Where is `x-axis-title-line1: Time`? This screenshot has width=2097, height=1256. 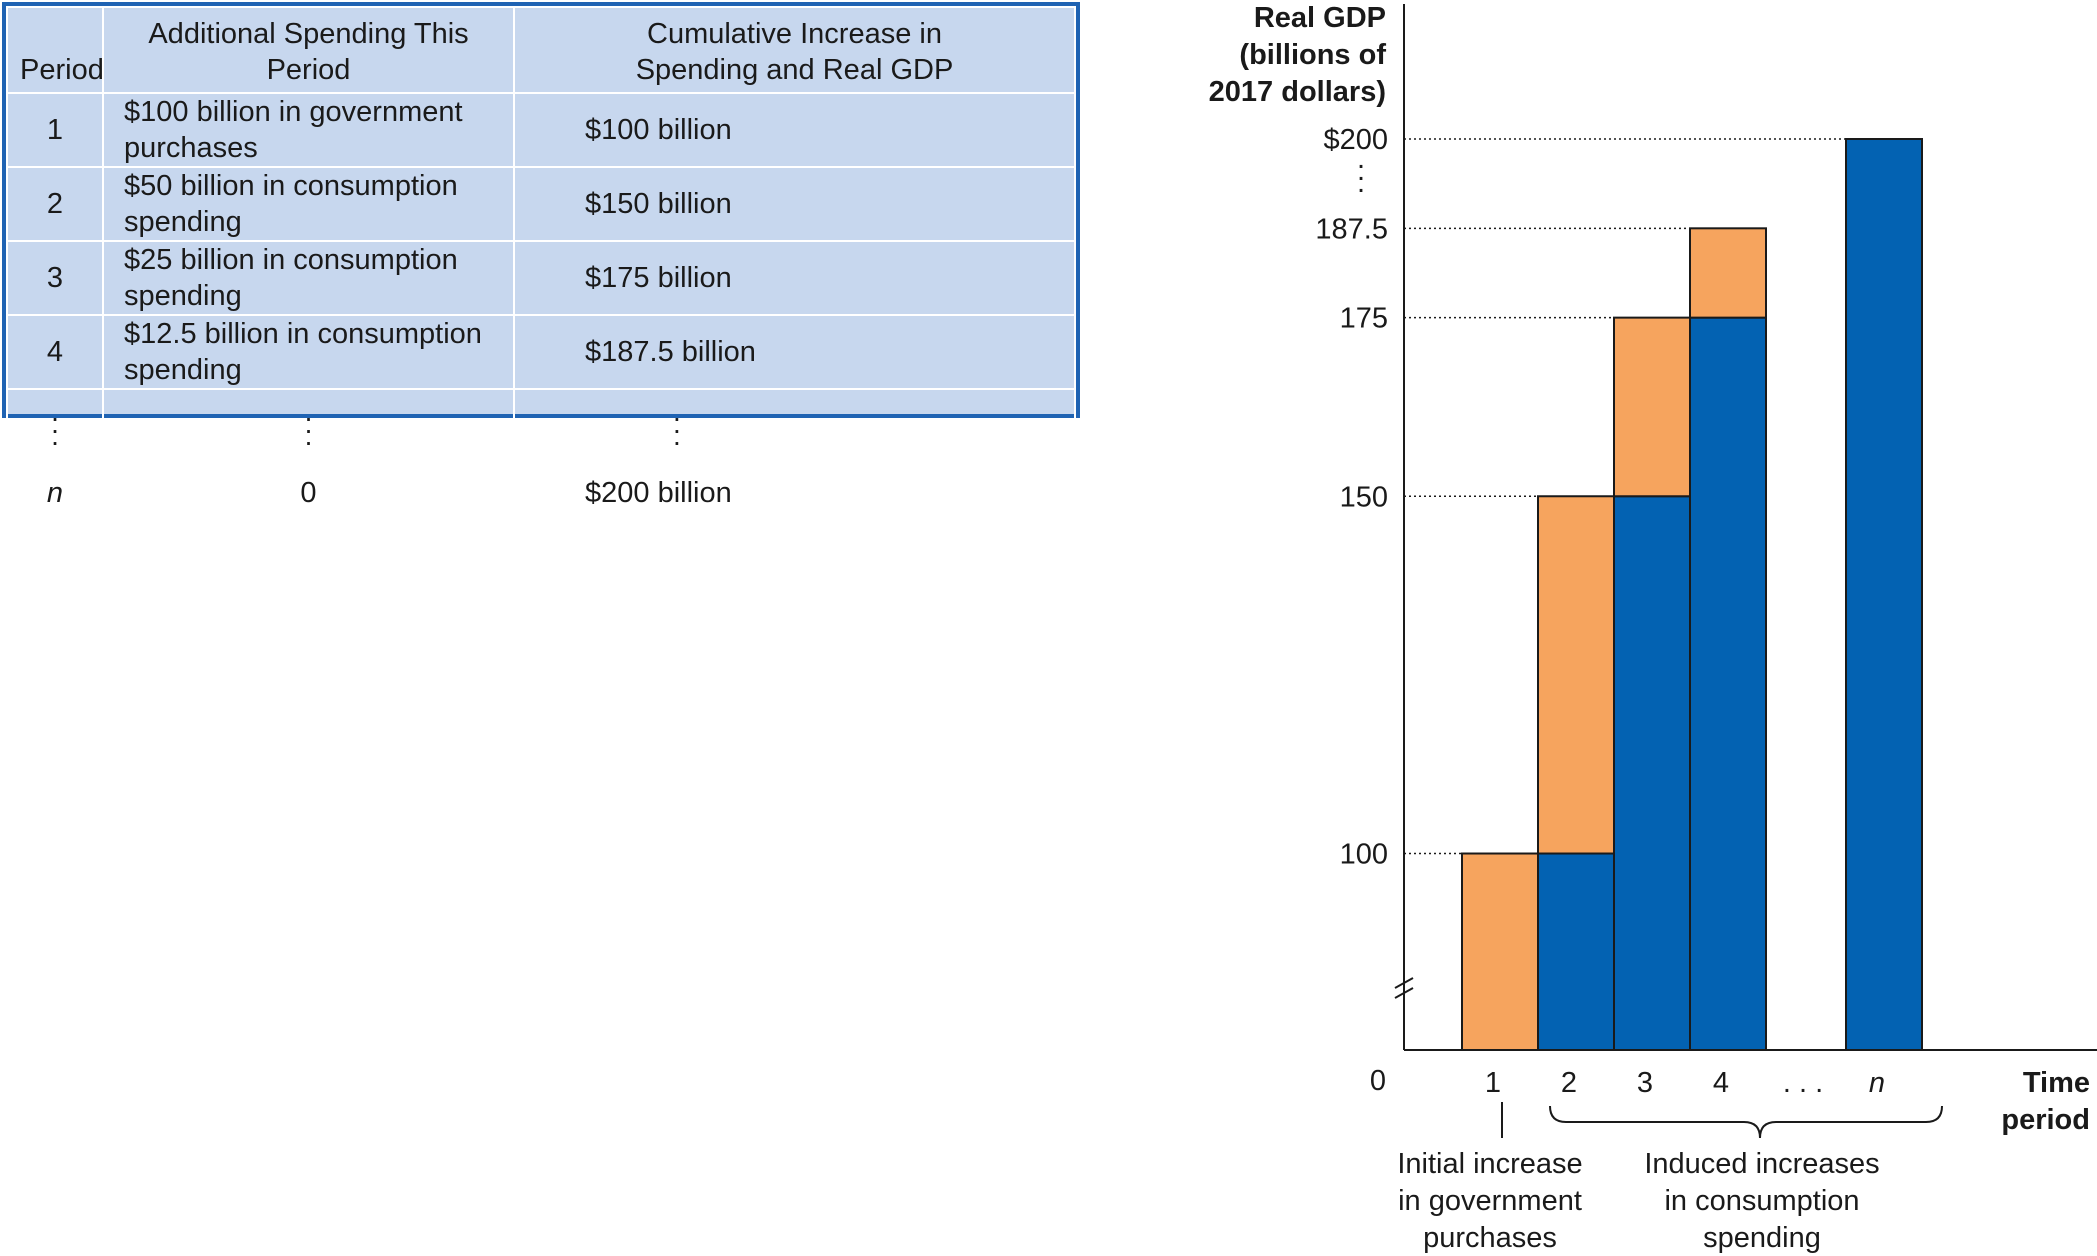
x-axis-title-line1: Time is located at coordinates (2056, 1083).